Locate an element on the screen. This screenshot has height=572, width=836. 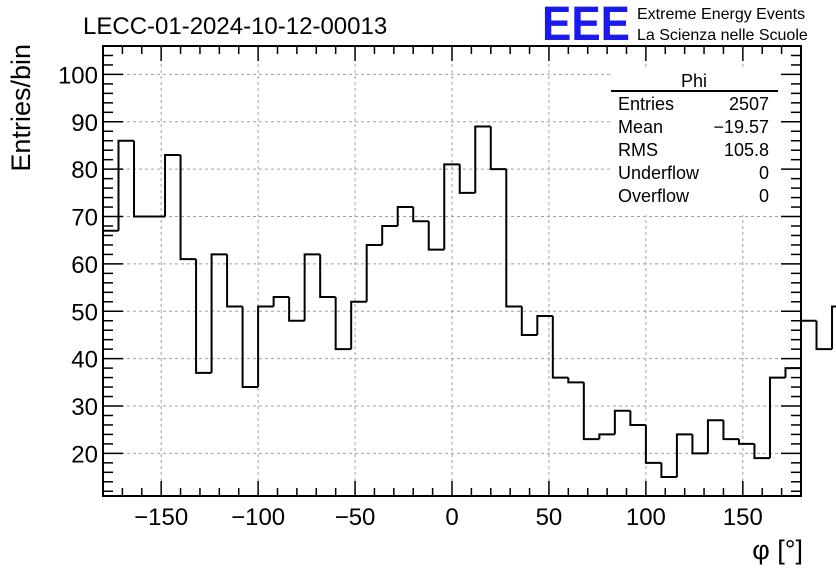
stats-row-label: Mean is located at coordinates (640, 127).